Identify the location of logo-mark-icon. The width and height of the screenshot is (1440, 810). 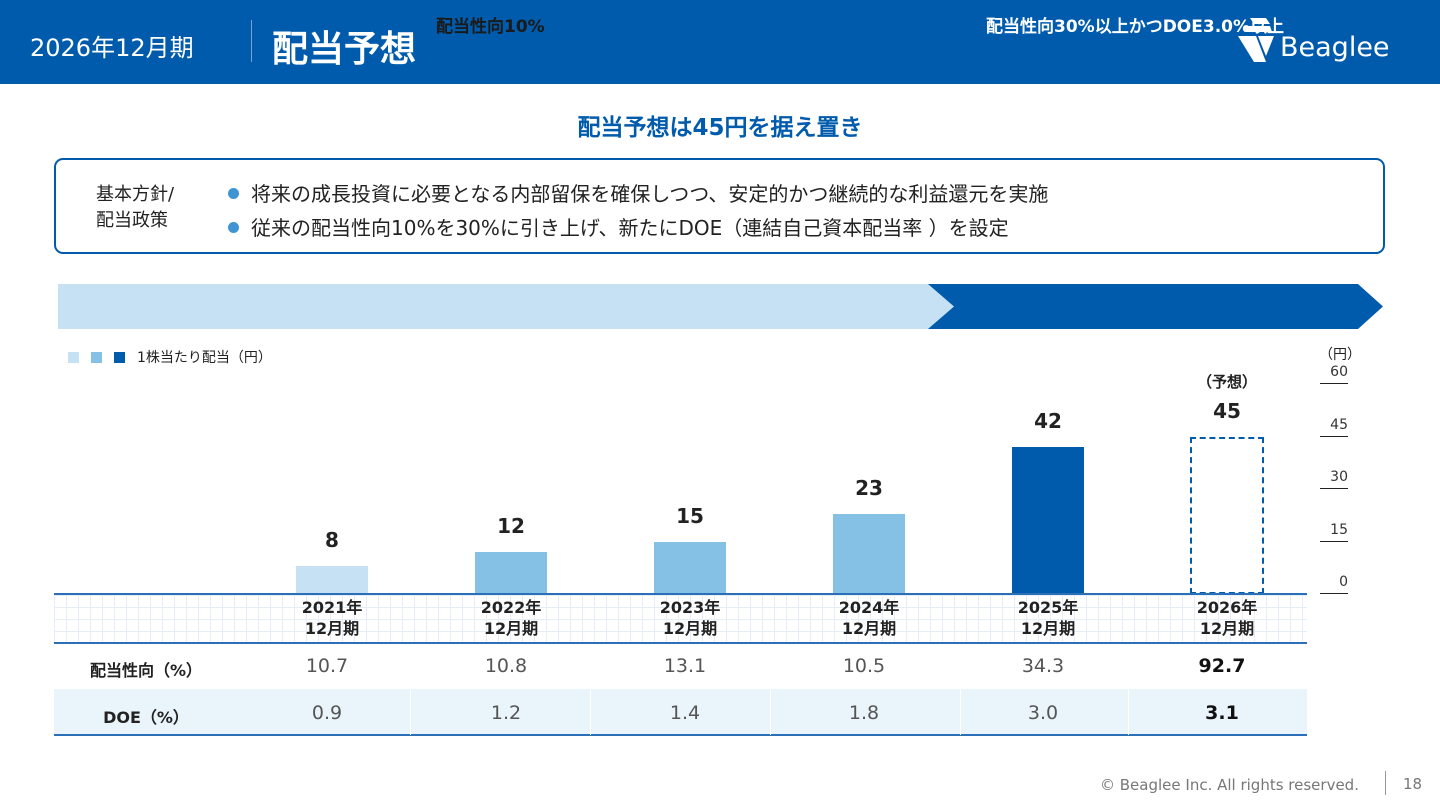
(1256, 40).